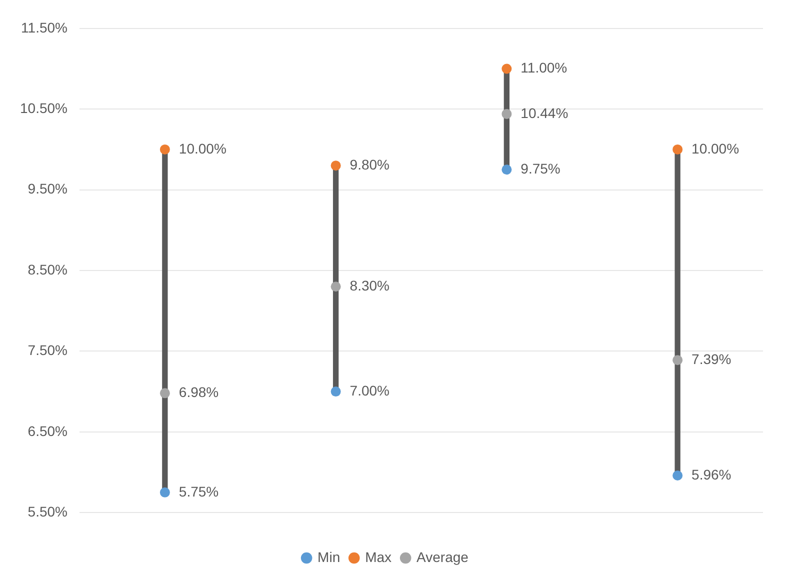  Describe the element at coordinates (544, 68) in the screenshot. I see `data-label: 11.00%` at that location.